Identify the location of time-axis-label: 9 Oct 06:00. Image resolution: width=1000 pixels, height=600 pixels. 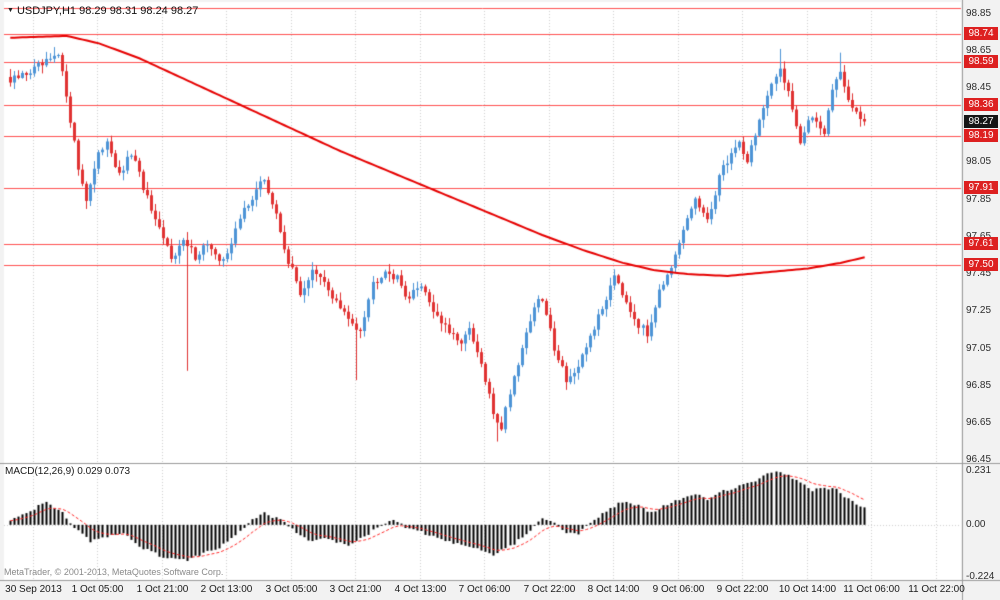
(678, 589).